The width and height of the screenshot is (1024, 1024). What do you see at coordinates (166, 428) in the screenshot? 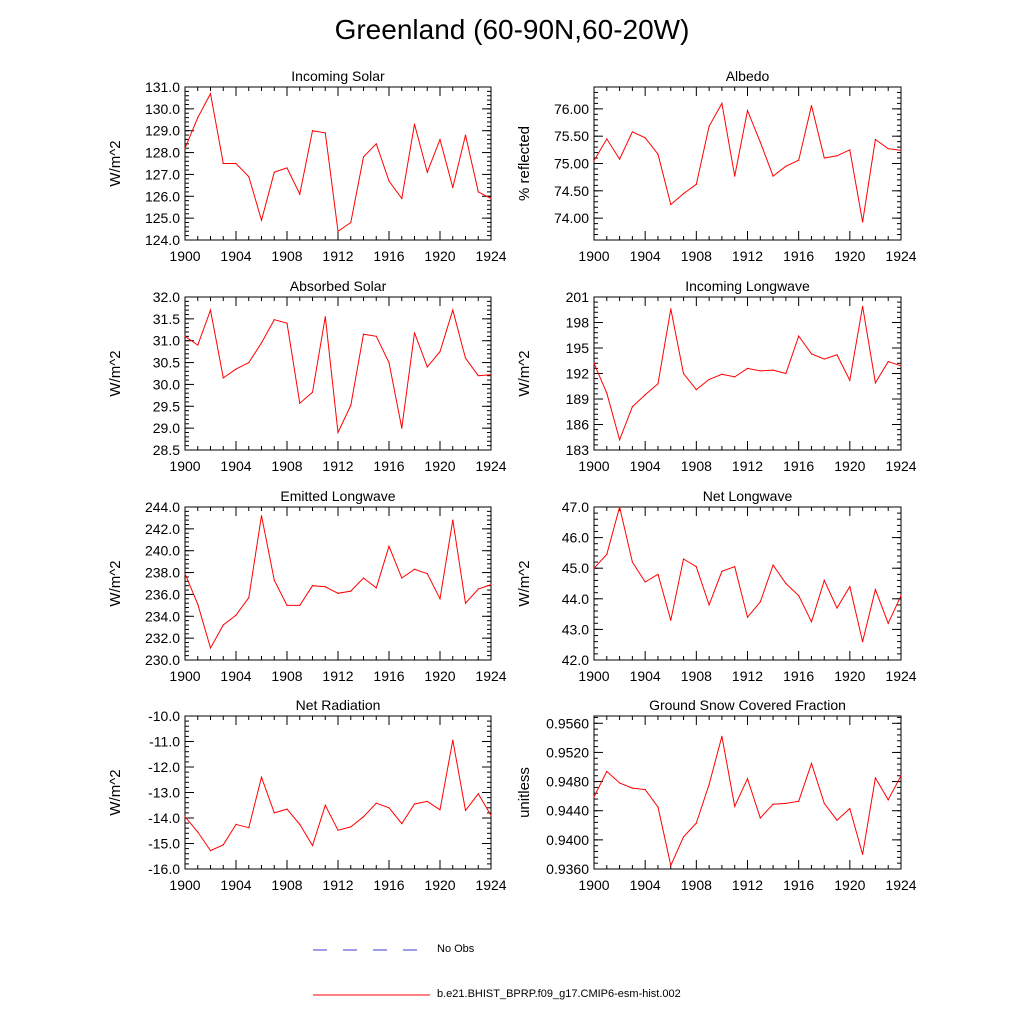
I see `y-tick-label: 29.0` at bounding box center [166, 428].